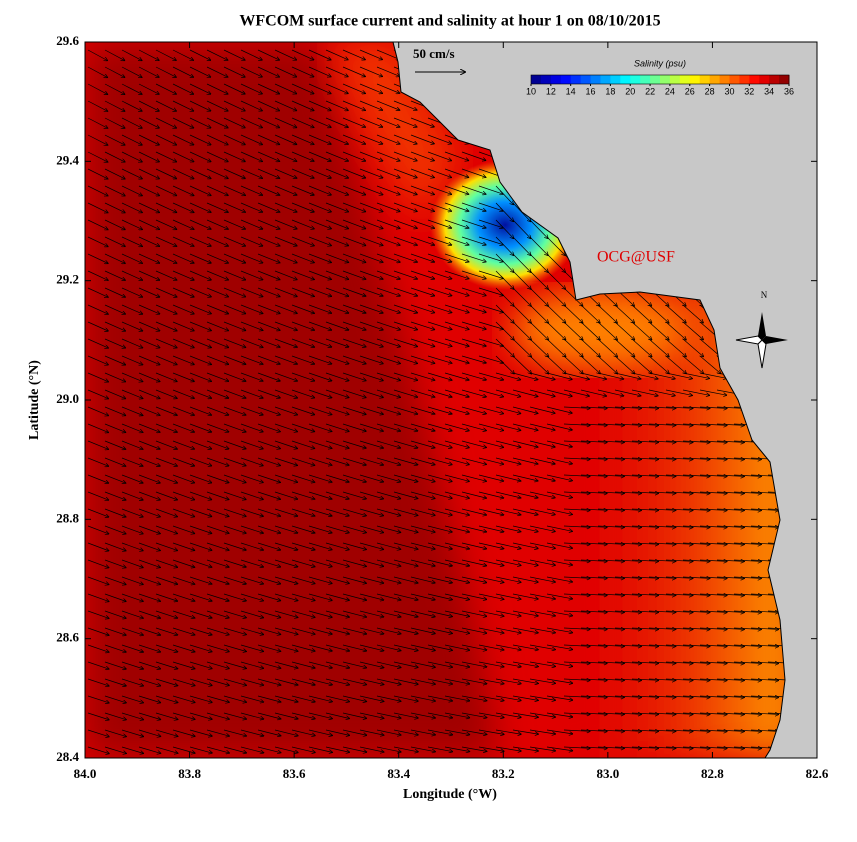 The height and width of the screenshot is (842, 857). Describe the element at coordinates (398, 773) in the screenshot. I see `x-tick-label: 83.4` at that location.